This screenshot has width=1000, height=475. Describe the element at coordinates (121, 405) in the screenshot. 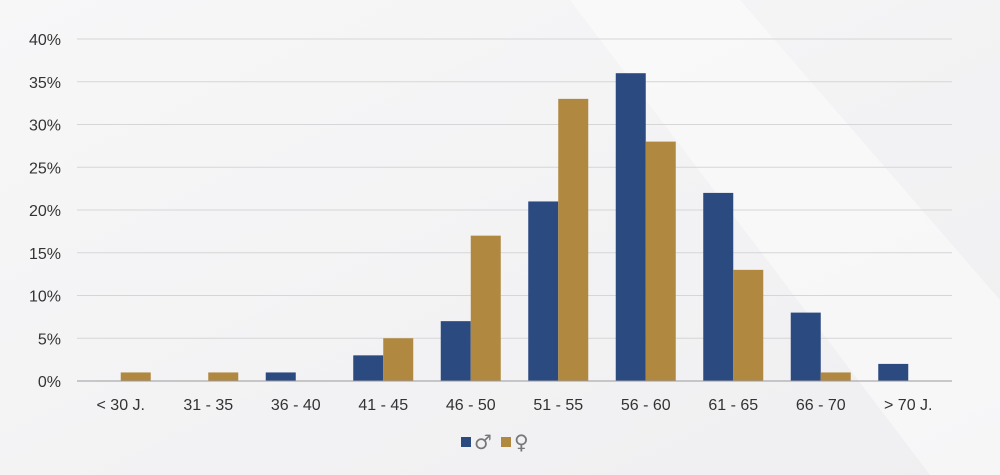

I see `x-tick-label: < 30 J.` at that location.